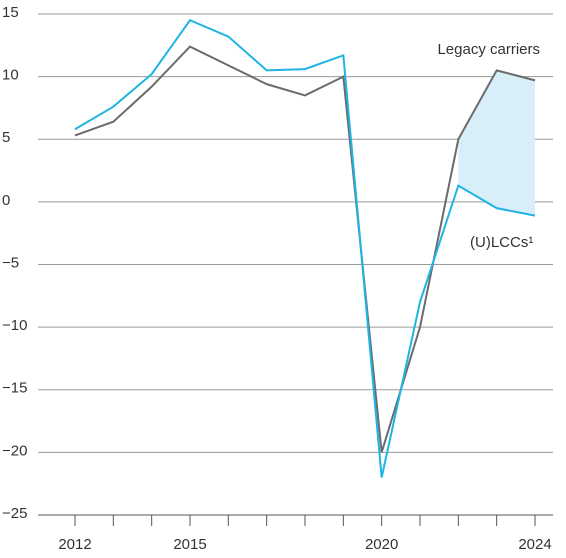 The width and height of the screenshot is (566, 558). What do you see at coordinates (488, 49) in the screenshot?
I see `series-label: Legacy carriers` at bounding box center [488, 49].